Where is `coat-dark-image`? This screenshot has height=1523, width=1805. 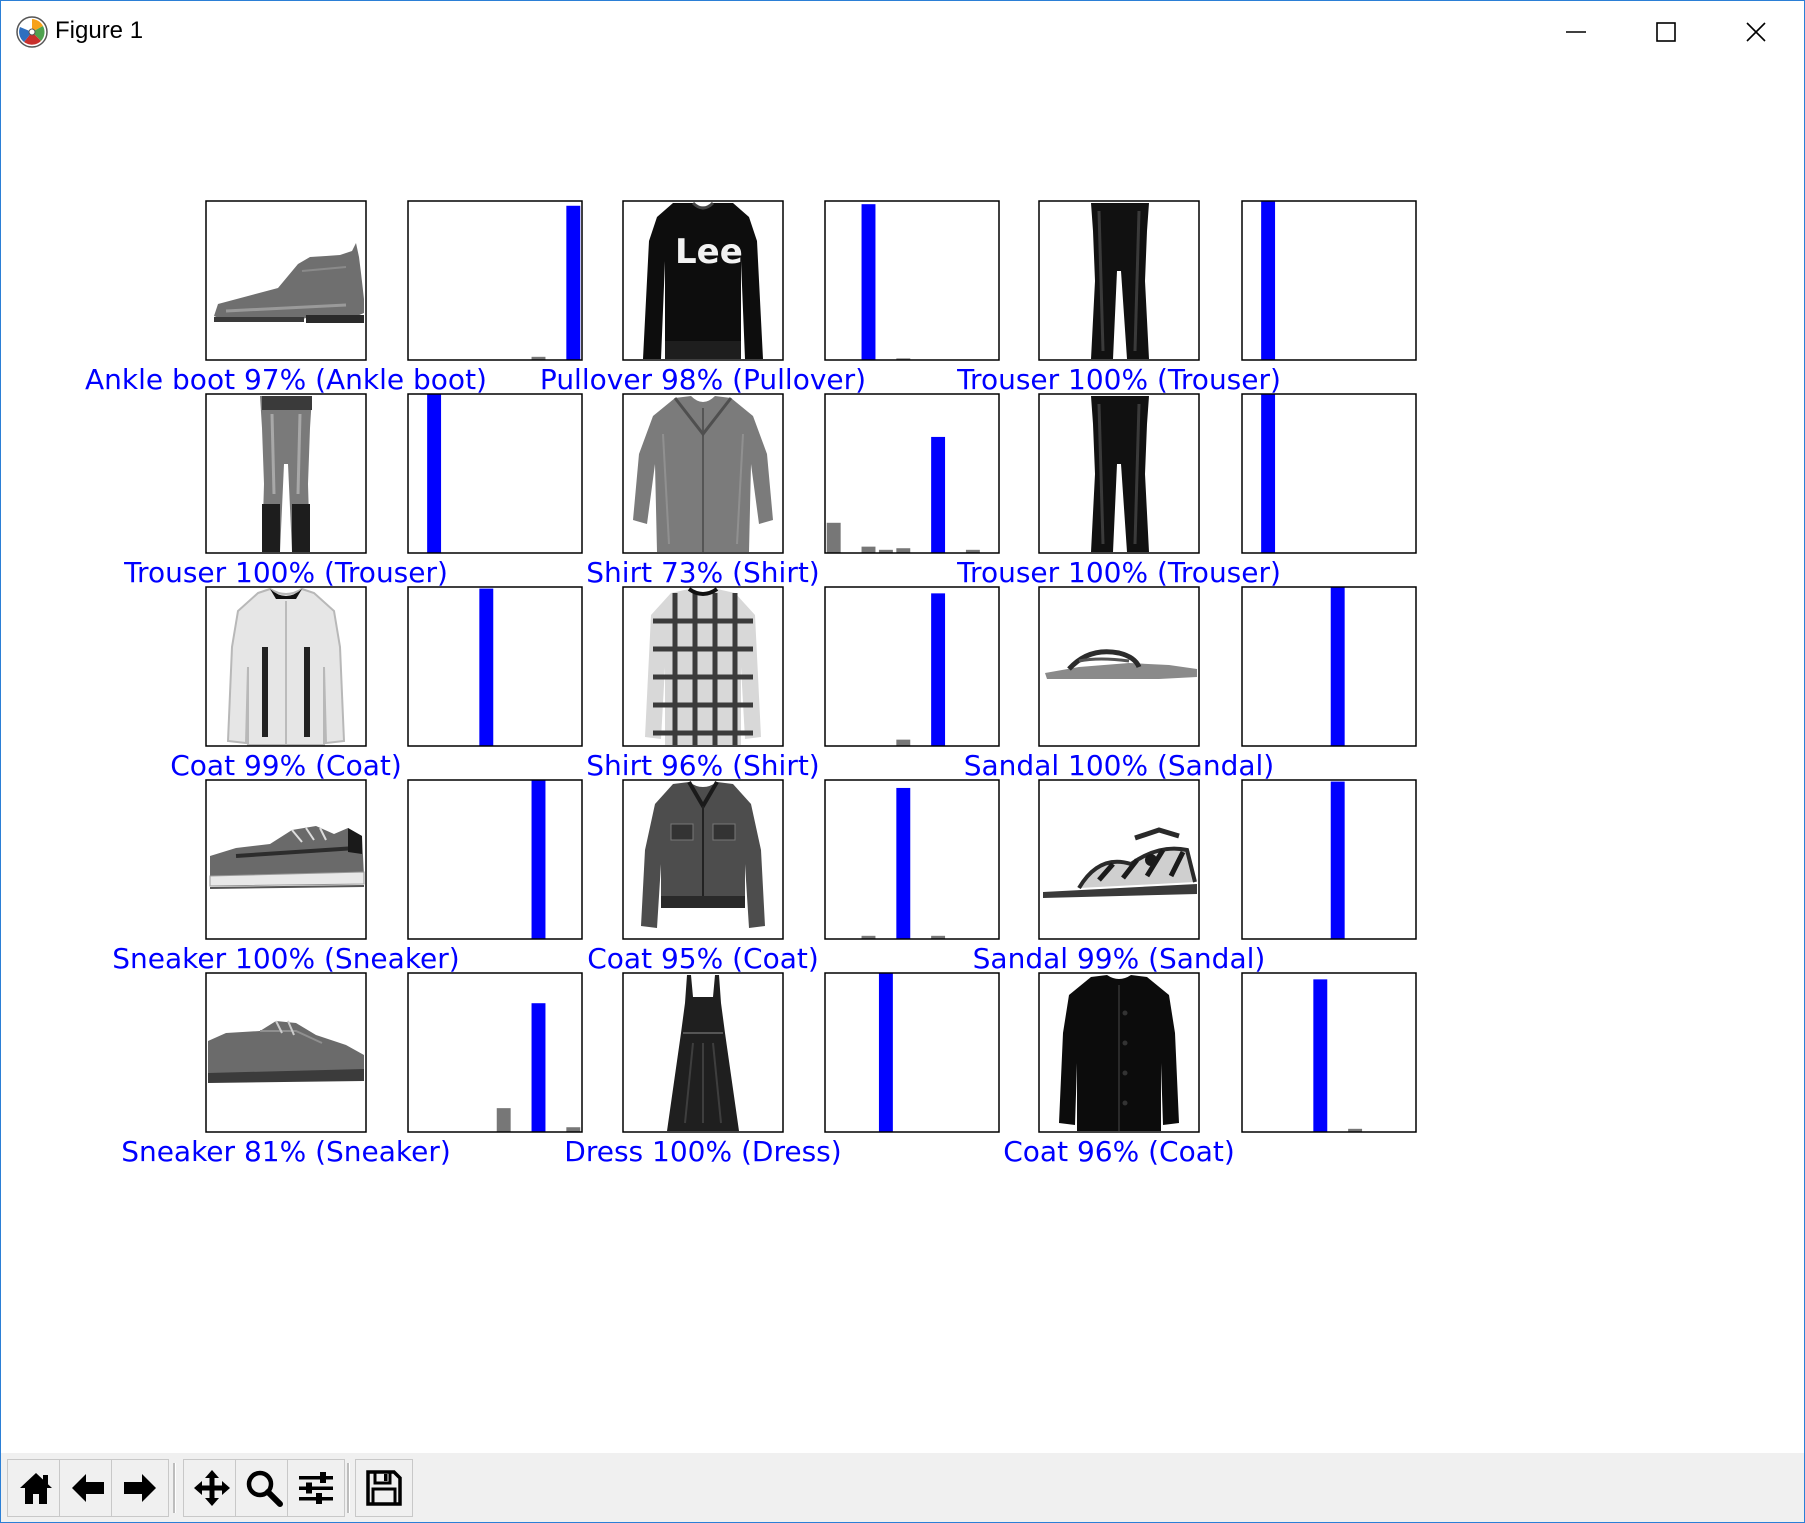 coat-dark-image is located at coordinates (1119, 1053).